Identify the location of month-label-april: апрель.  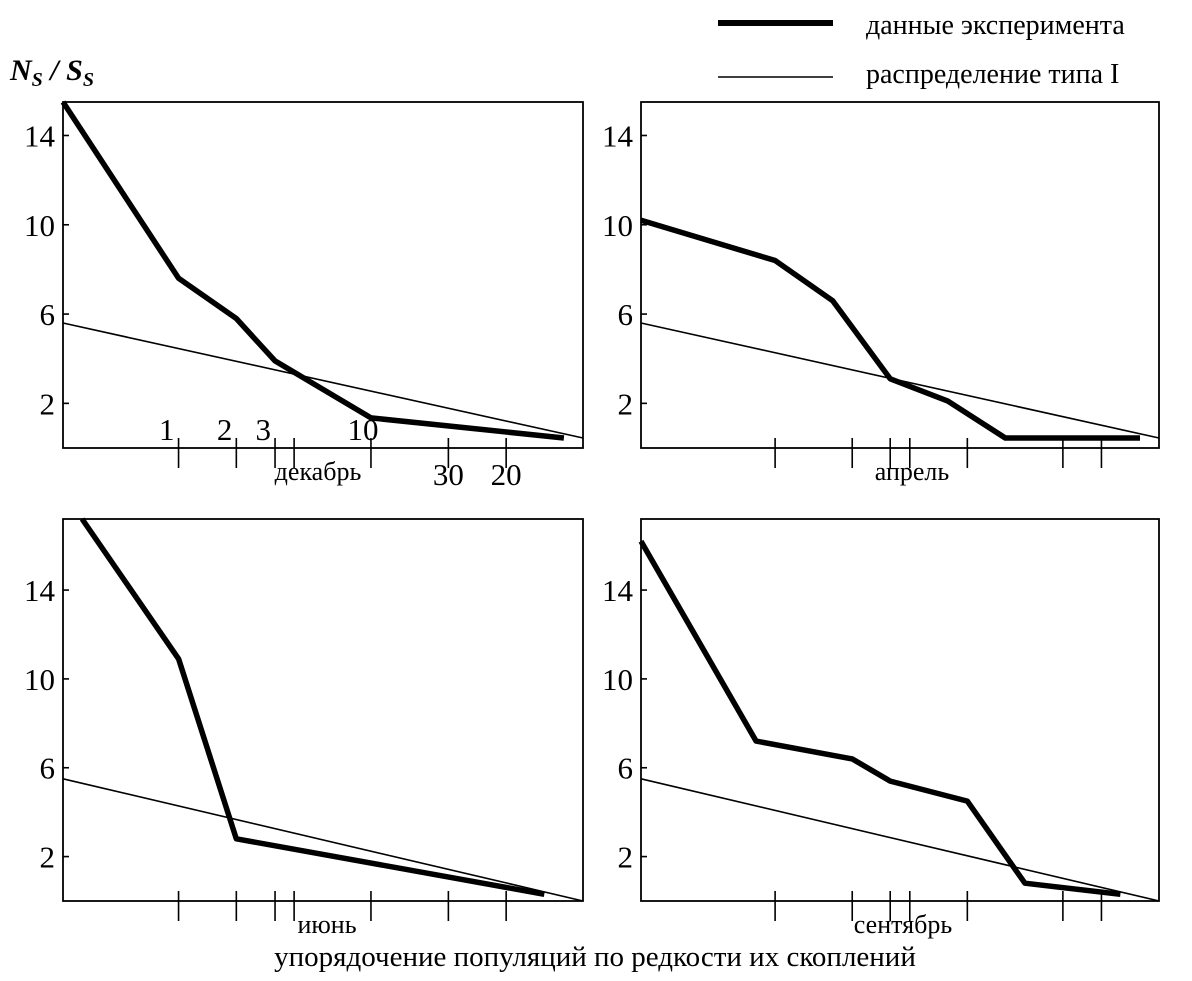
(912, 471).